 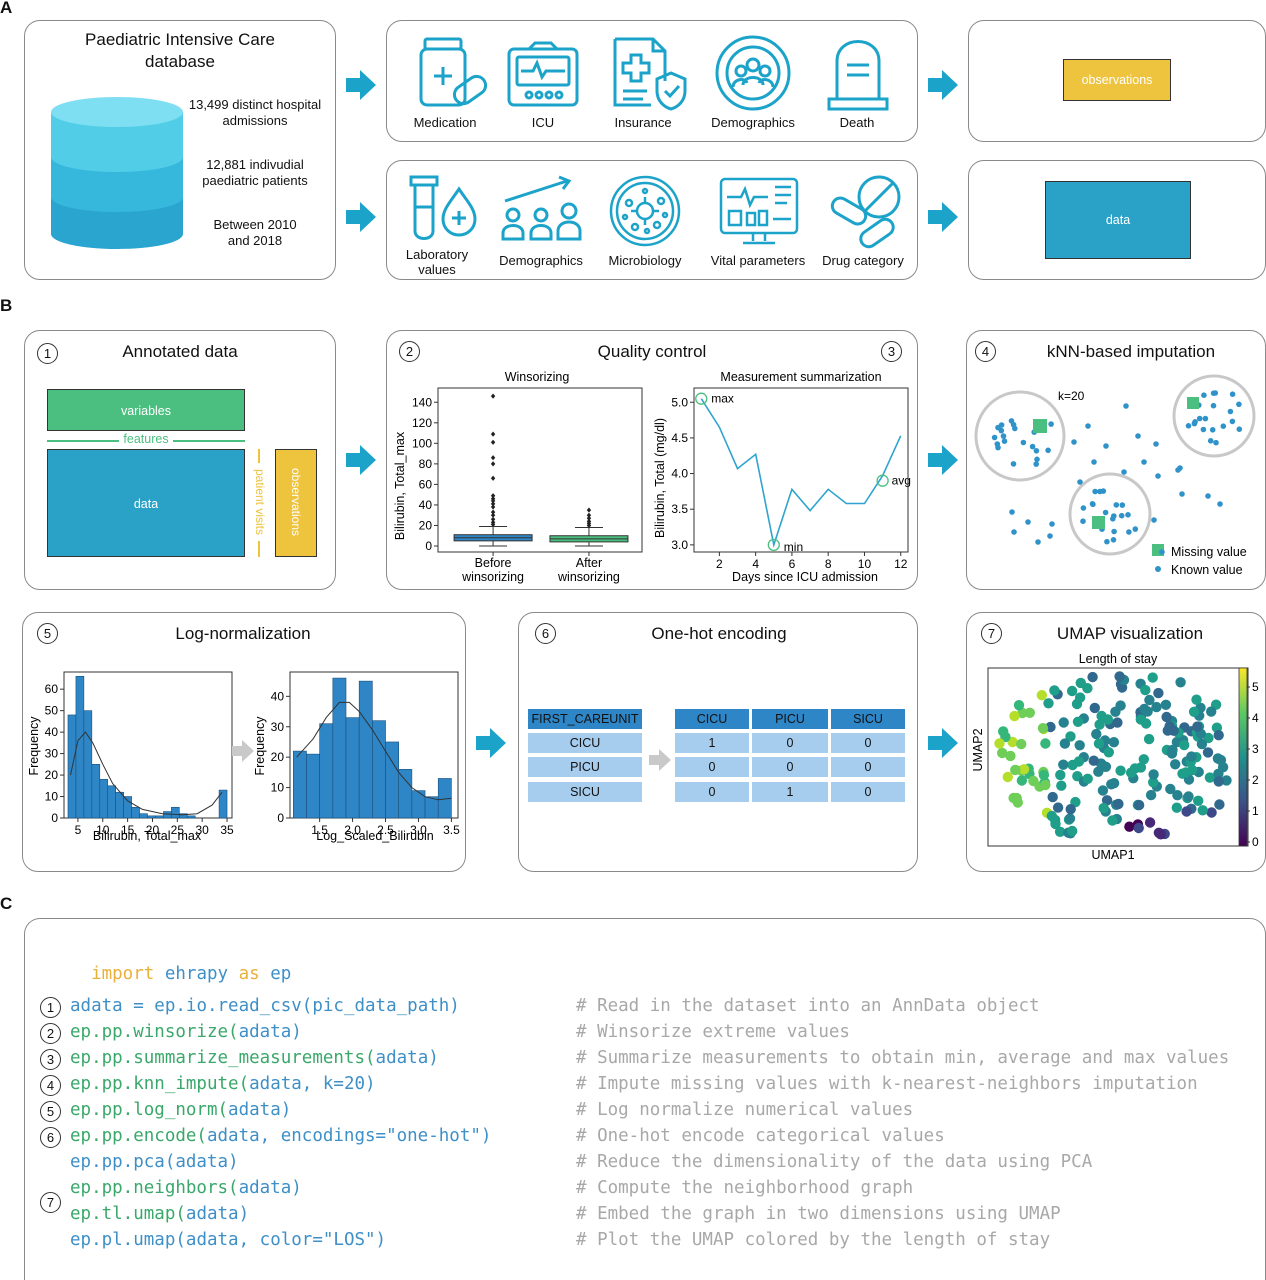 I want to click on boxplot-outlier, so click(x=493, y=507).